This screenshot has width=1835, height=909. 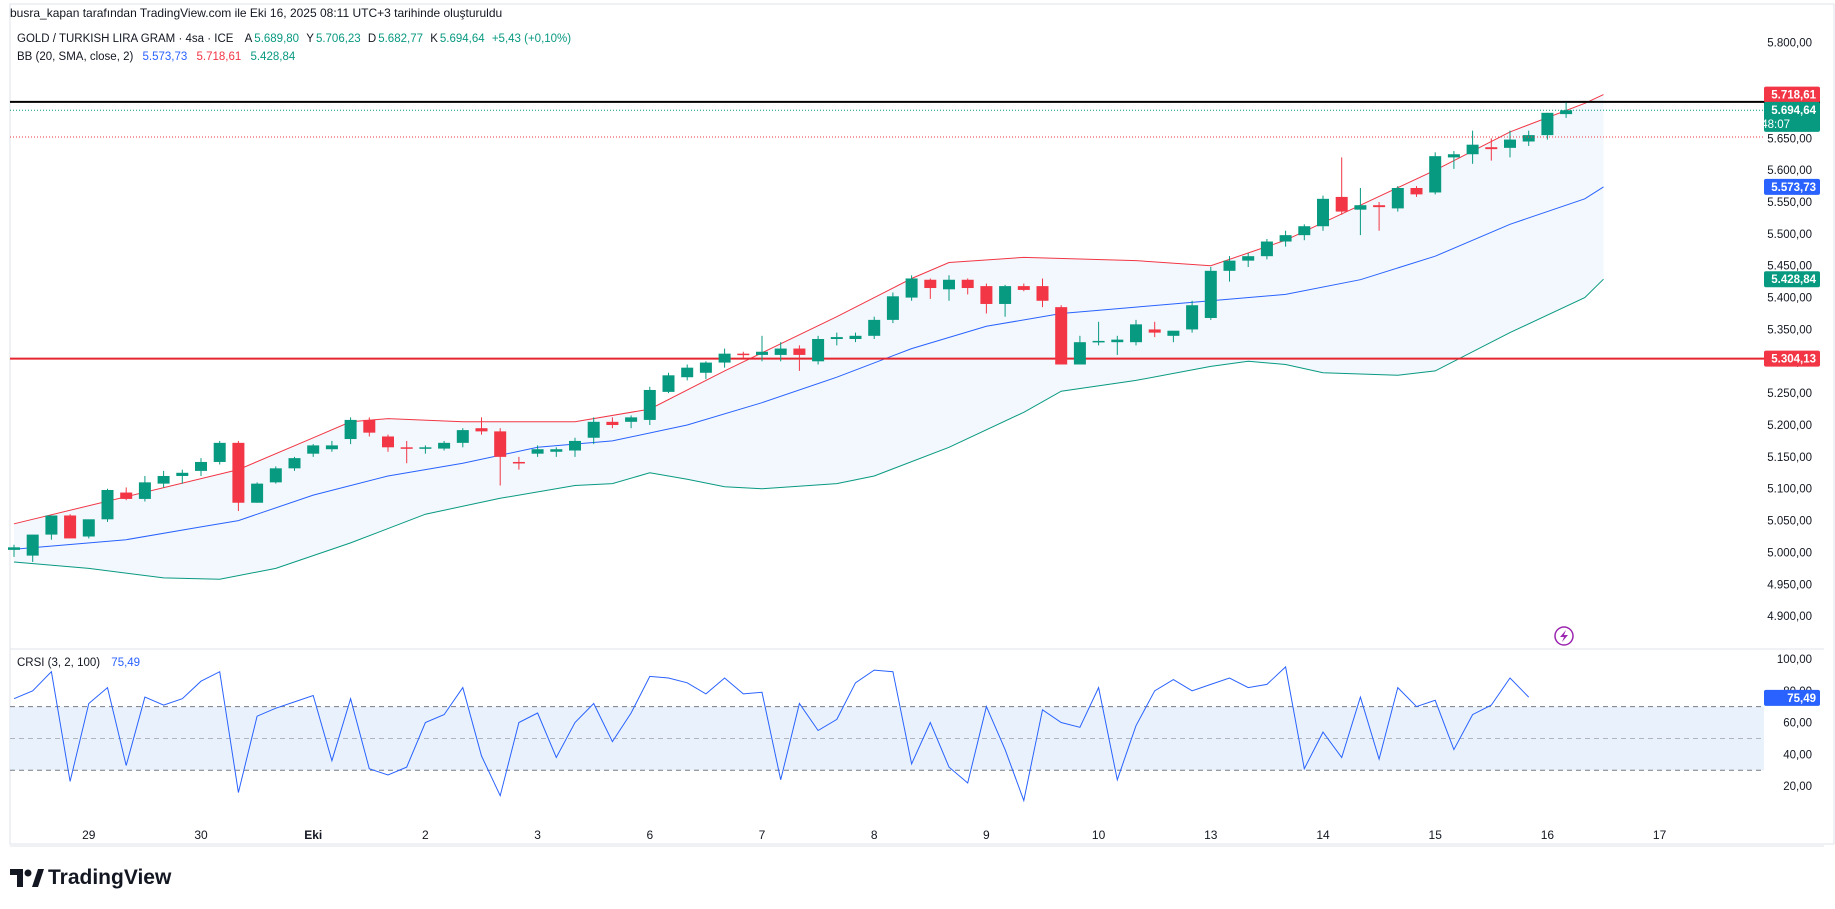 What do you see at coordinates (1789, 330) in the screenshot?
I see `y-tick-label: 5.350,00` at bounding box center [1789, 330].